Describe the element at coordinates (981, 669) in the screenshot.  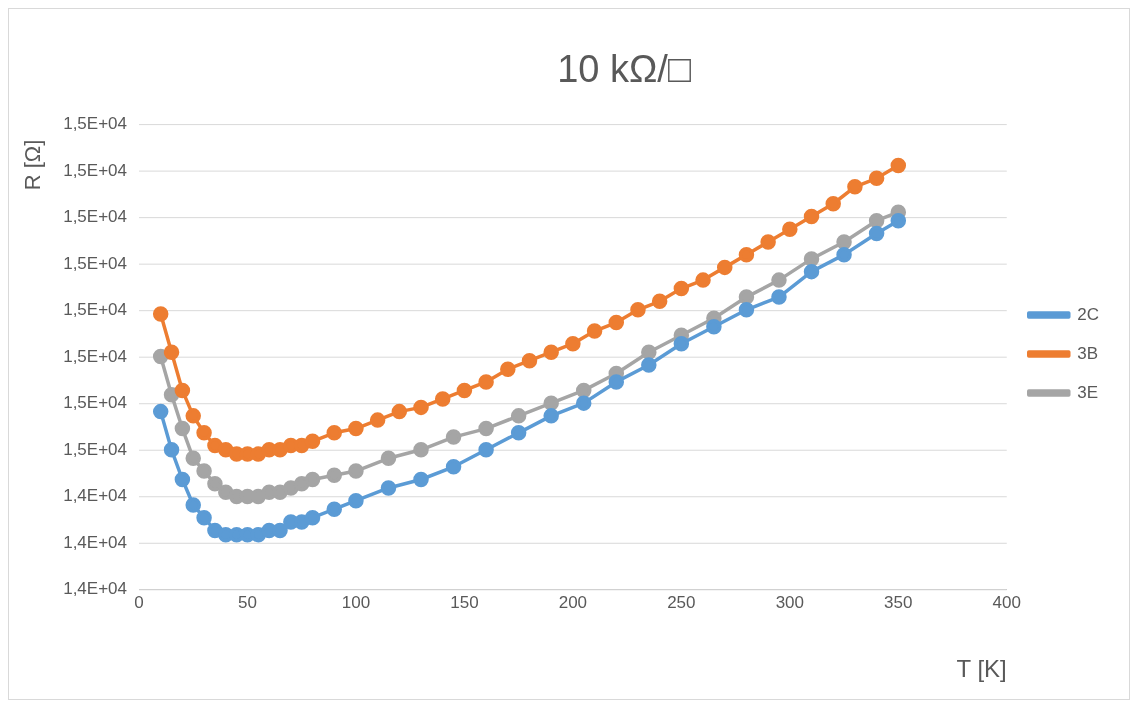
I see `x-axis-title: T [K]` at that location.